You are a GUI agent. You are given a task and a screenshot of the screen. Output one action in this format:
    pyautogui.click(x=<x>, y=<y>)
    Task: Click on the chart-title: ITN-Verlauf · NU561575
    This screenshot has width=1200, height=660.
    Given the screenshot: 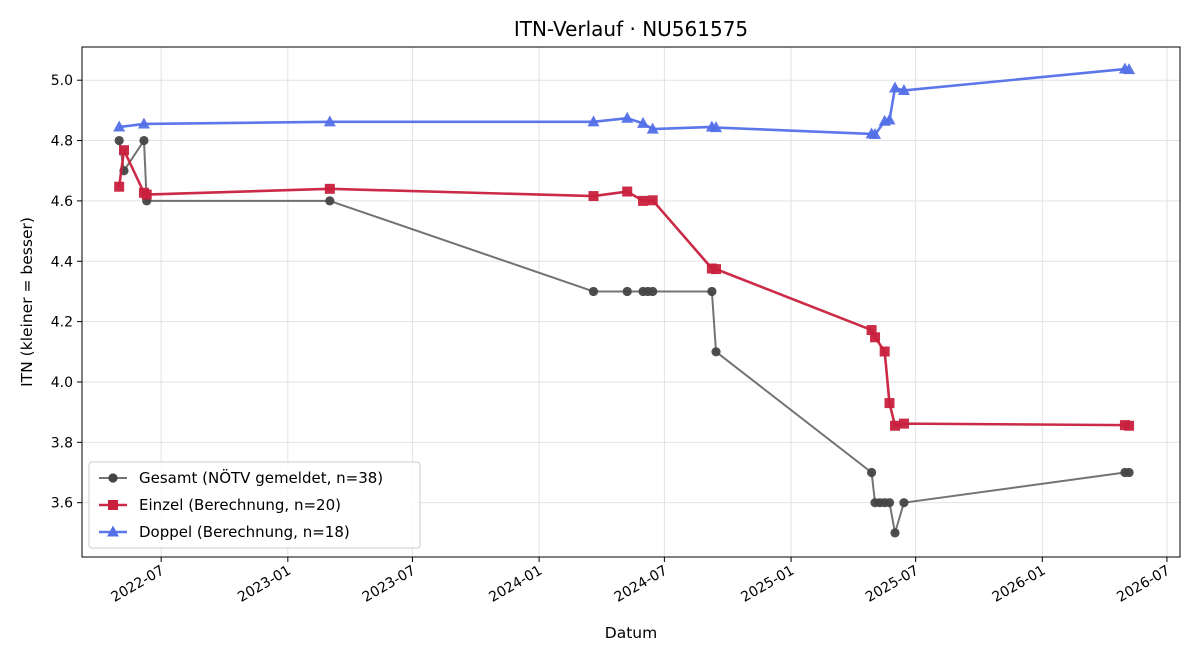 What is the action you would take?
    pyautogui.click(x=631, y=29)
    